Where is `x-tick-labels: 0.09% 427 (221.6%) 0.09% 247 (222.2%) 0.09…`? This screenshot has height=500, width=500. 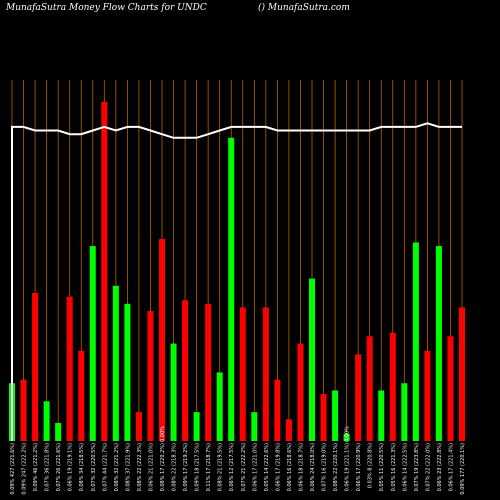 x-tick-labels: 0.09% 427 (221.6%) 0.09% 247 (222.2%) 0.09… is located at coordinates (238, 460).